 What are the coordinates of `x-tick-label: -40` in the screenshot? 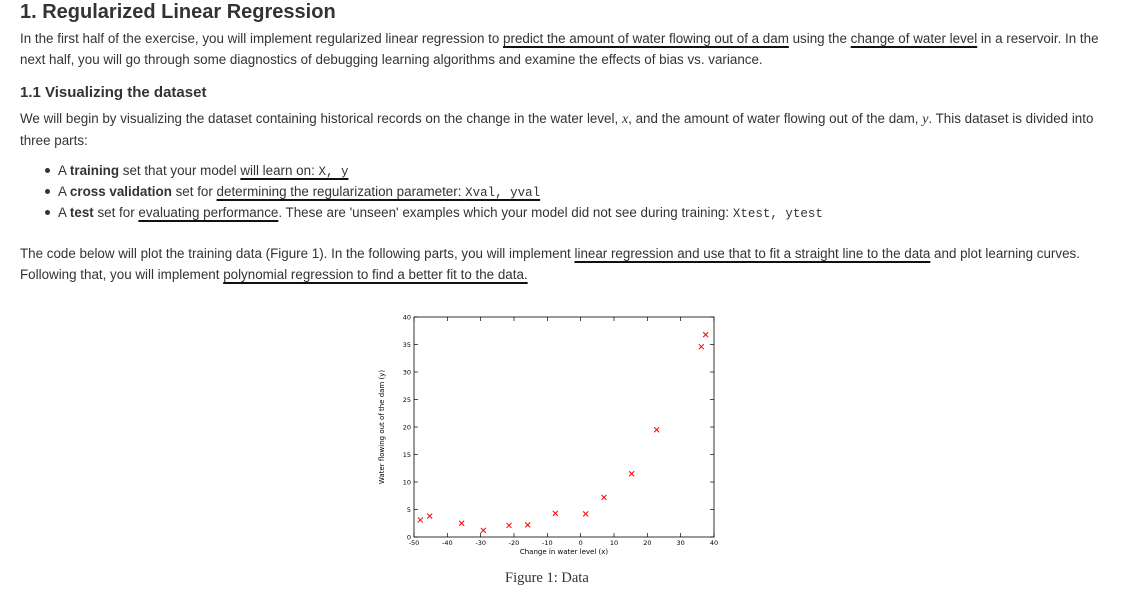 It's located at (447, 543).